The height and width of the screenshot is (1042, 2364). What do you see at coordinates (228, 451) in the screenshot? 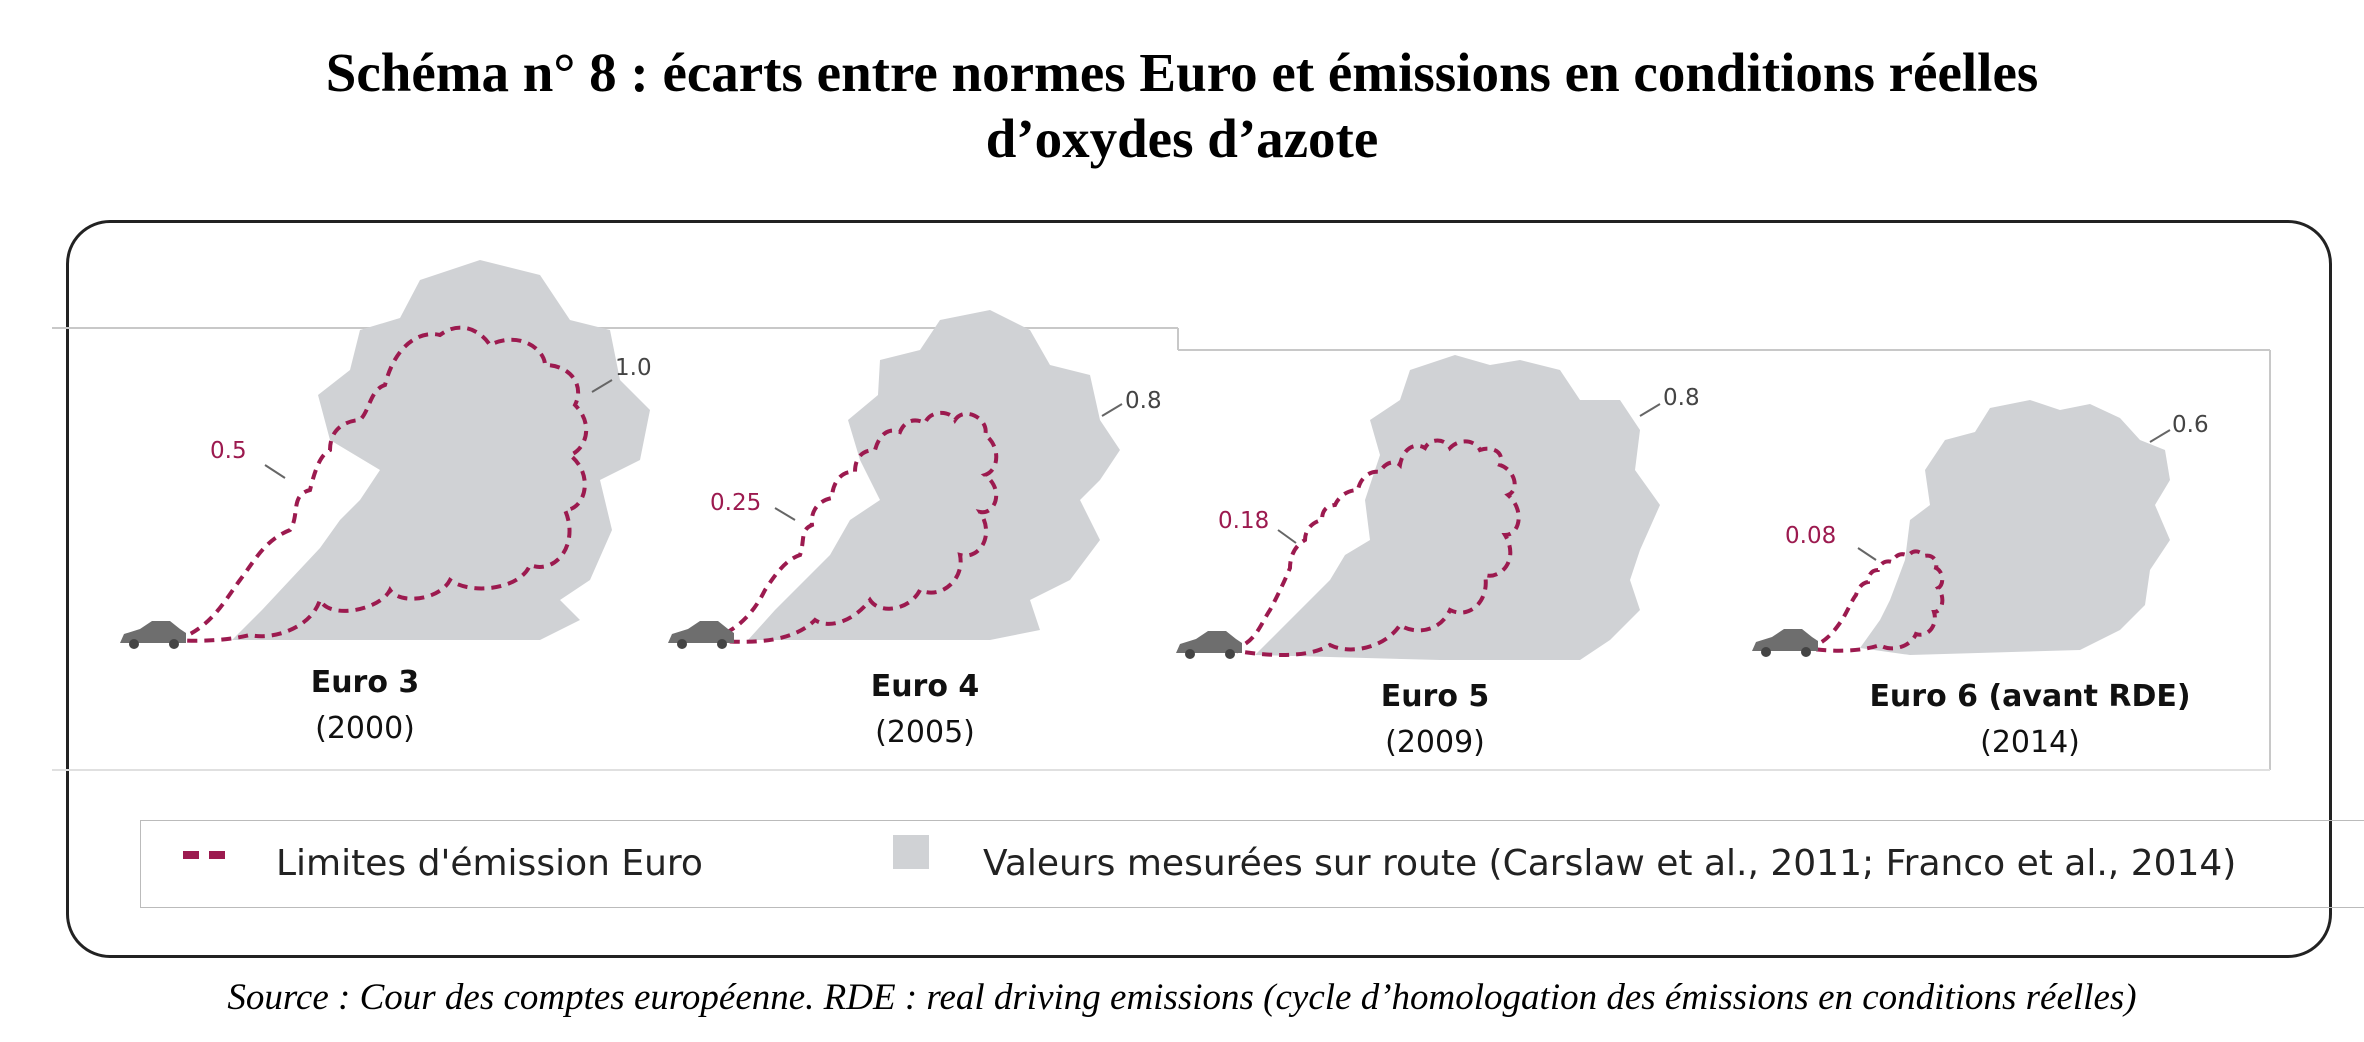
I see `limit-value: 0.5` at bounding box center [228, 451].